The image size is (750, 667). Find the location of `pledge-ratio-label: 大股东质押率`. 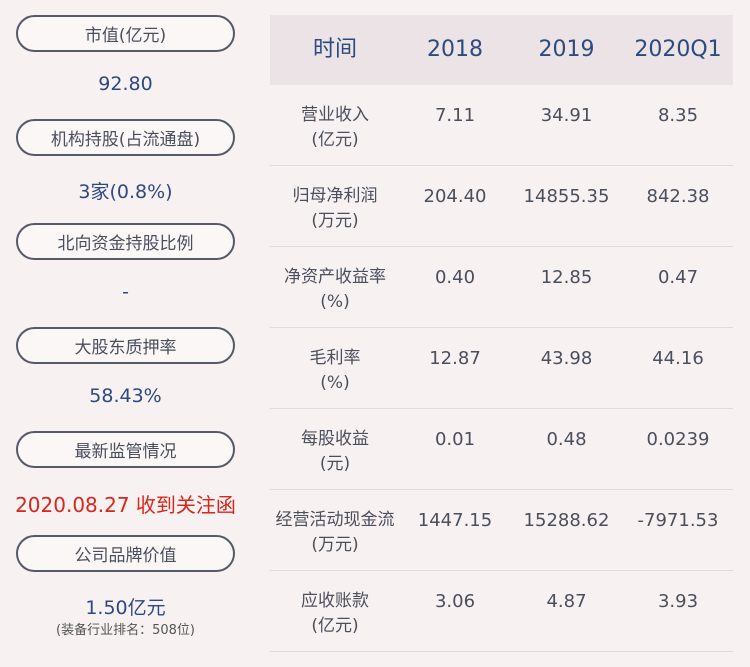

pledge-ratio-label: 大股东质押率 is located at coordinates (125, 345).